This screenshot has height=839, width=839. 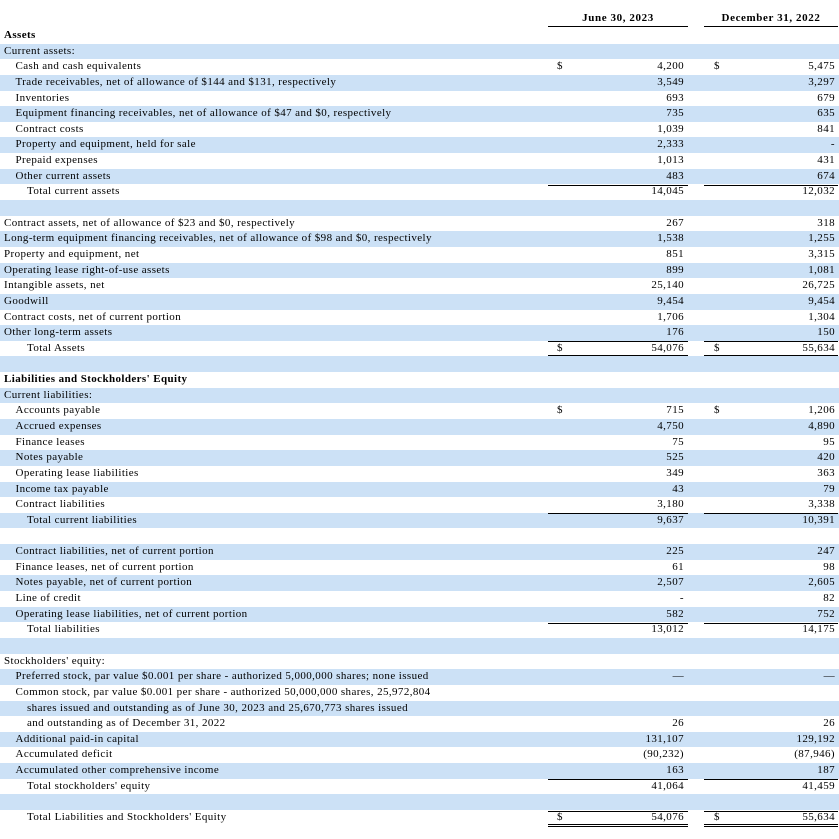 What do you see at coordinates (818, 285) in the screenshot?
I see `amount: 26,725` at bounding box center [818, 285].